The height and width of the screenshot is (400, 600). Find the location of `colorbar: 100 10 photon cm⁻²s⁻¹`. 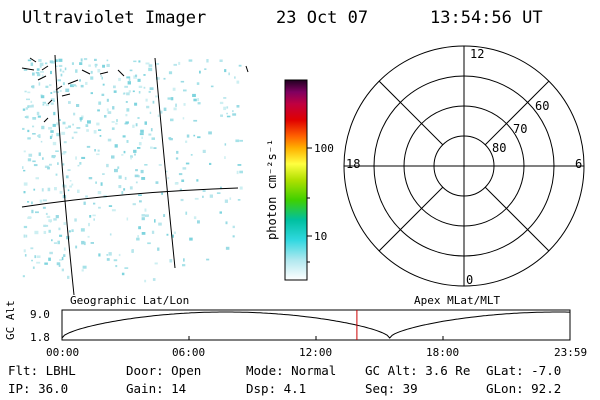

colorbar: 100 10 photon cm⁻²s⁻¹ is located at coordinates (299, 180).